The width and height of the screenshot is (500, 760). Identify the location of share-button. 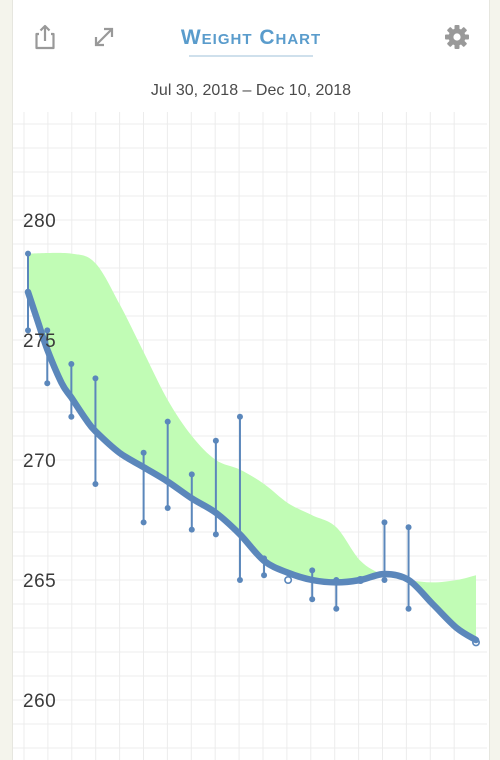
(45, 37).